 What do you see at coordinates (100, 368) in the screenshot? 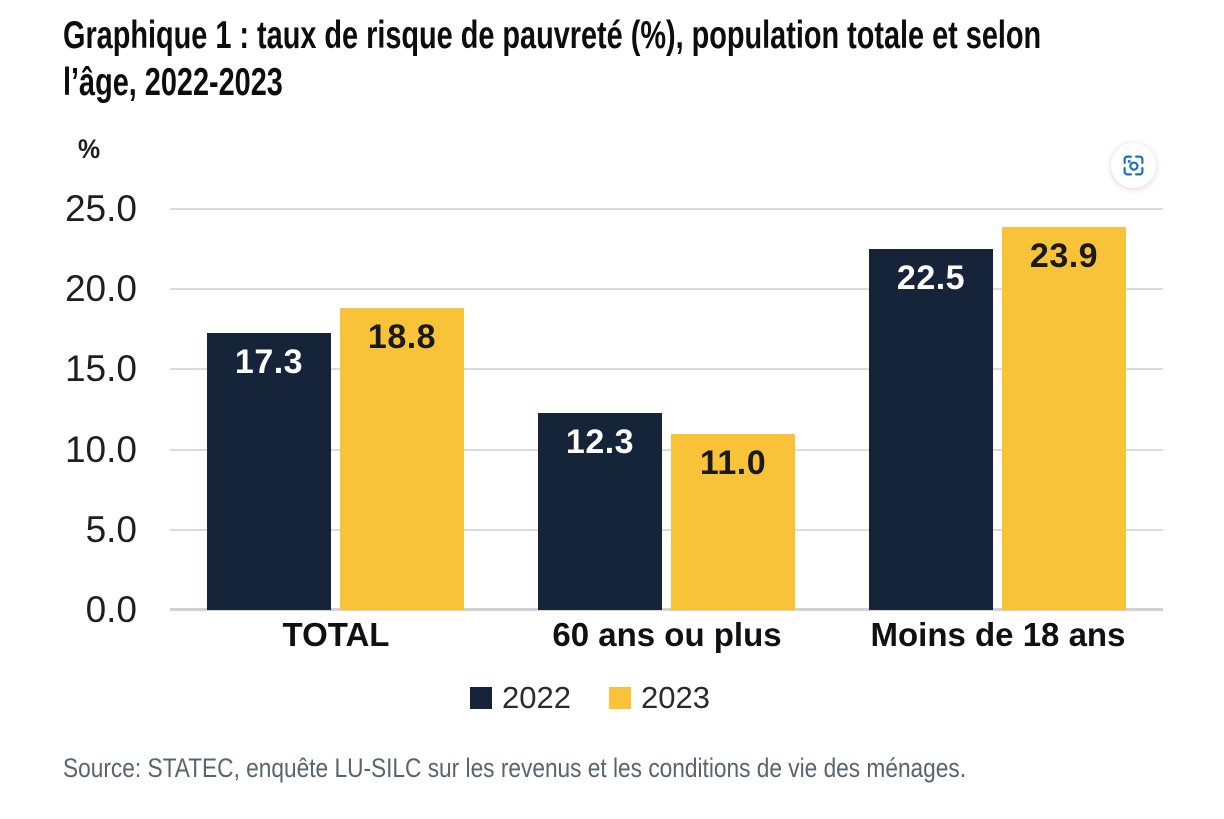
I see `y-axis-tick-label: 15.0` at bounding box center [100, 368].